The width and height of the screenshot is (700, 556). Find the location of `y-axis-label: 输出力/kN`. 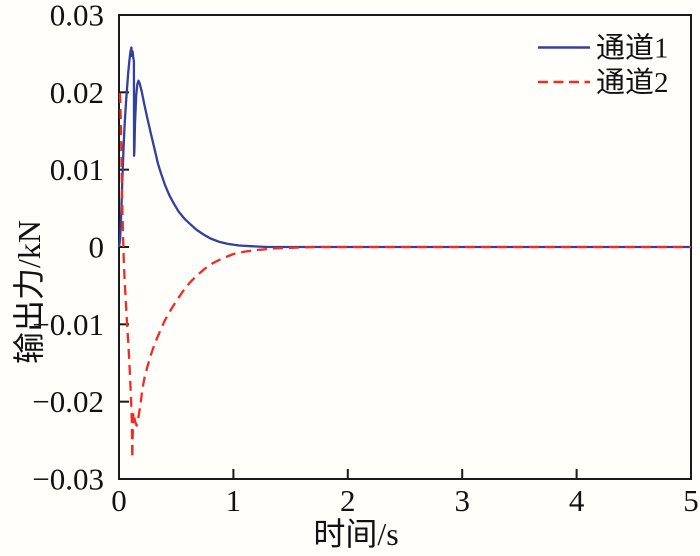

y-axis-label: 输出力/kN is located at coordinates (29, 292).